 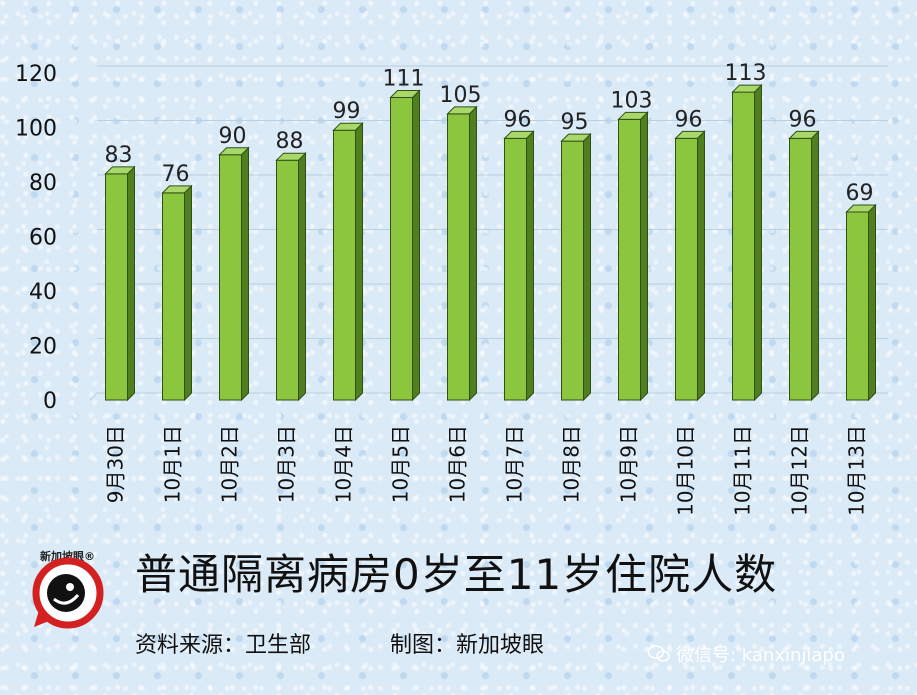 What do you see at coordinates (347, 111) in the screenshot?
I see `data-label: 99` at bounding box center [347, 111].